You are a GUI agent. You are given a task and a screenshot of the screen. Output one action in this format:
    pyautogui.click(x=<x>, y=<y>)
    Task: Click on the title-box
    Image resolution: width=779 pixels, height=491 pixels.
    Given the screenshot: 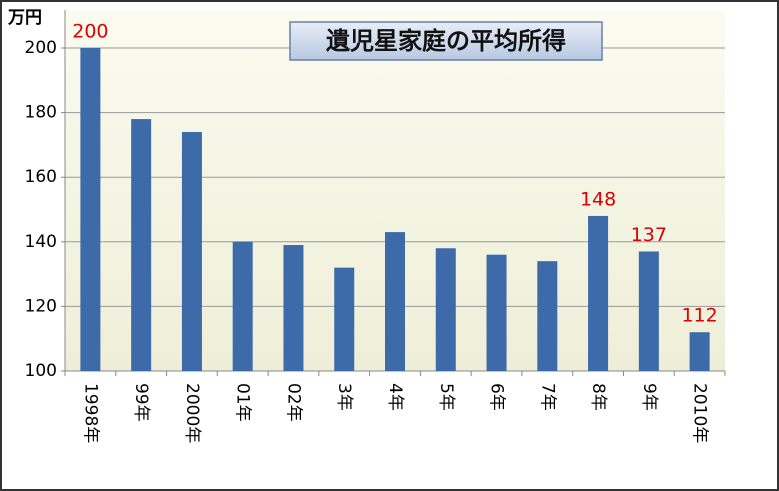 What is the action you would take?
    pyautogui.click(x=446, y=41)
    